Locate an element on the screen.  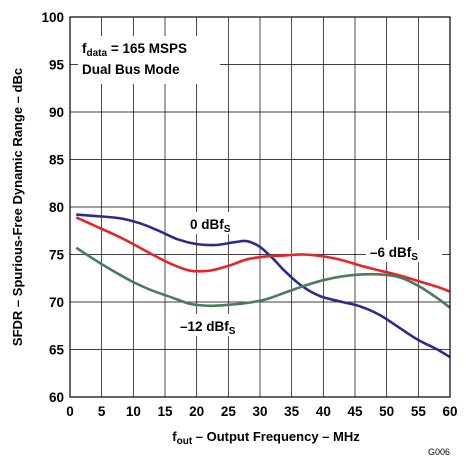
series-label-minus12dbfs: –12 dBfS is located at coordinates (208, 328).